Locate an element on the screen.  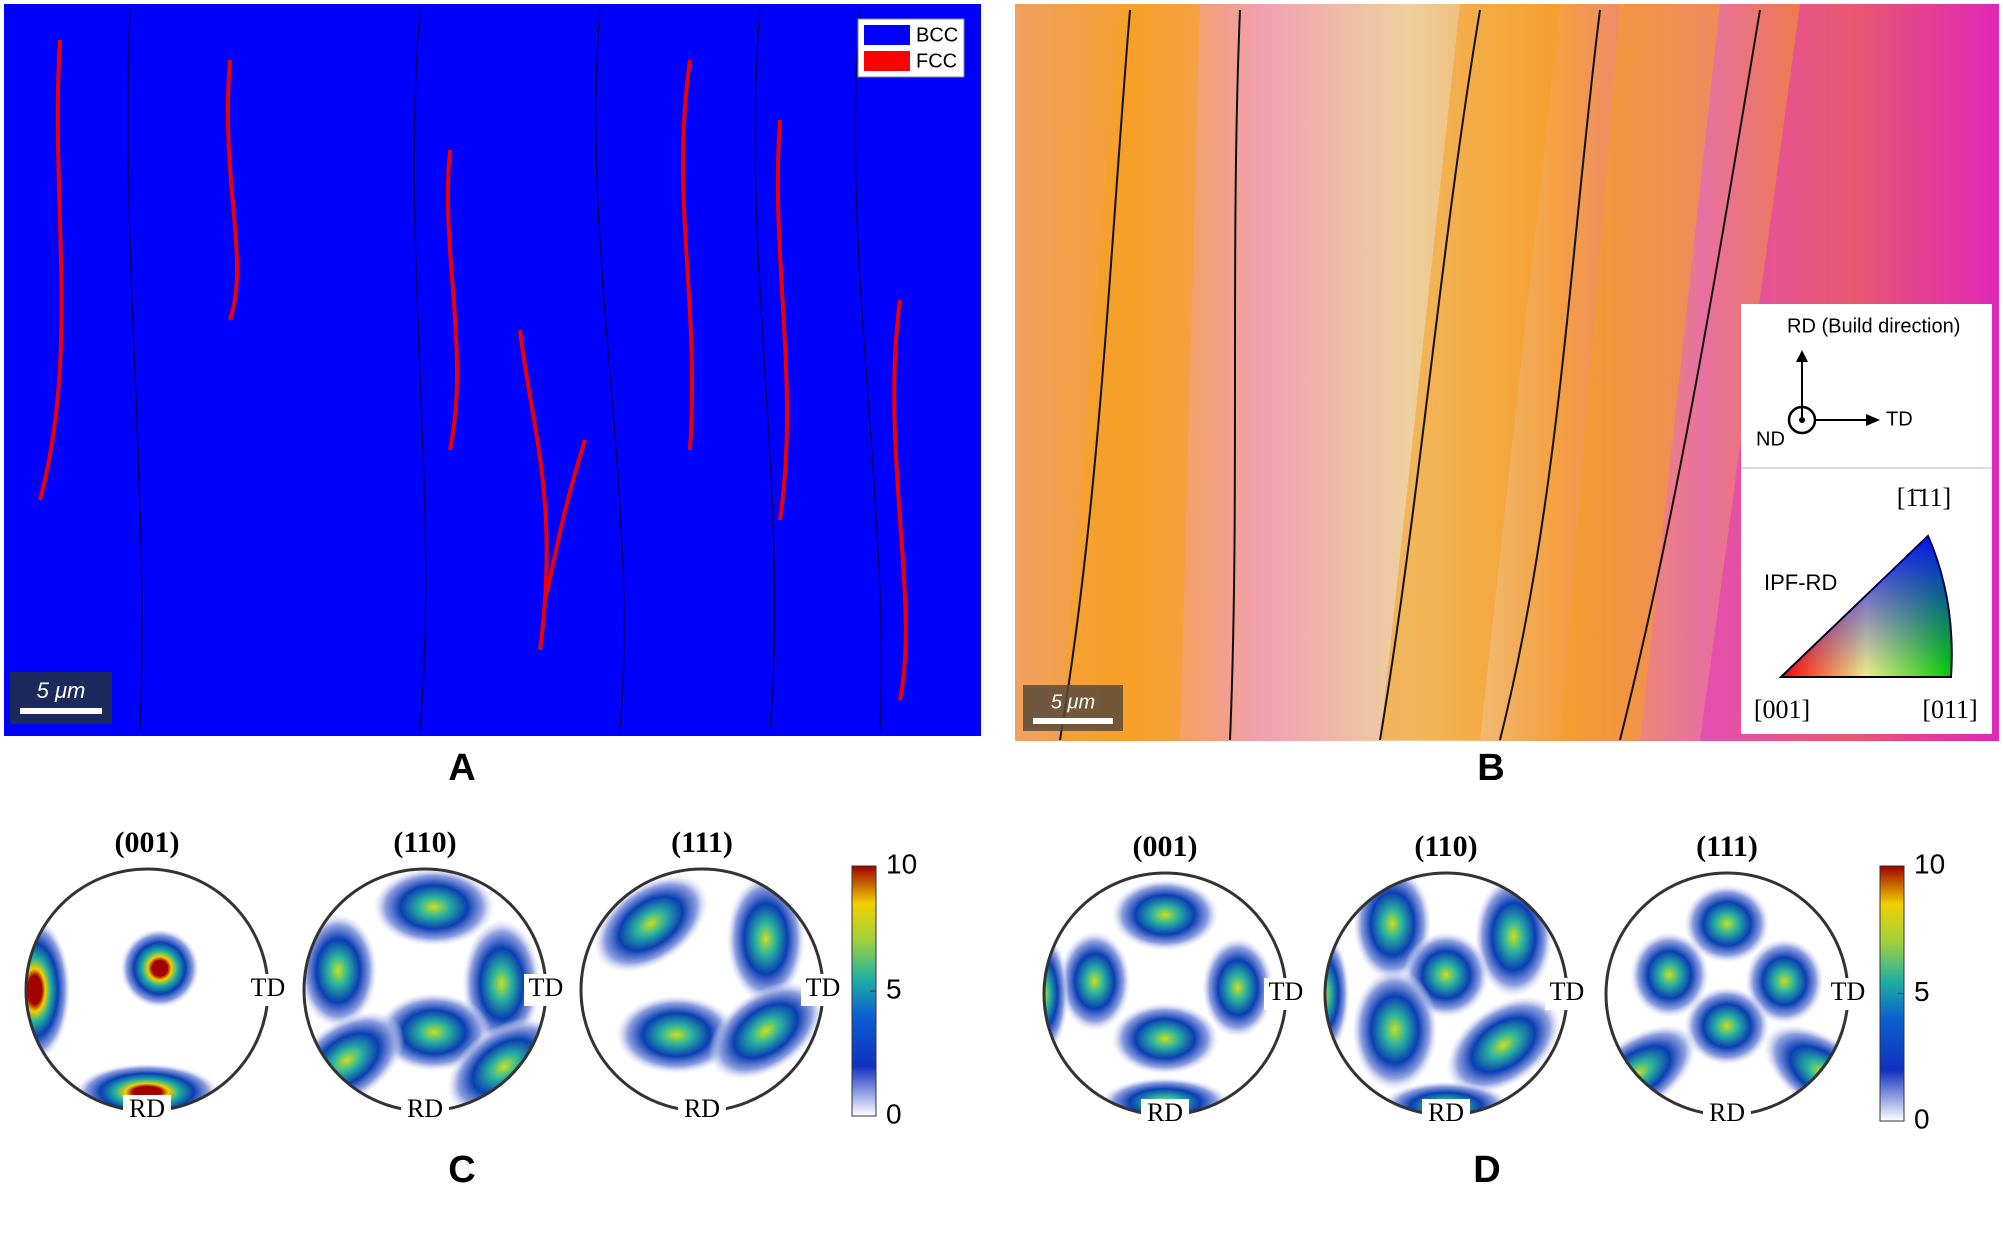
ipf-corner: [001] is located at coordinates (1782, 709).